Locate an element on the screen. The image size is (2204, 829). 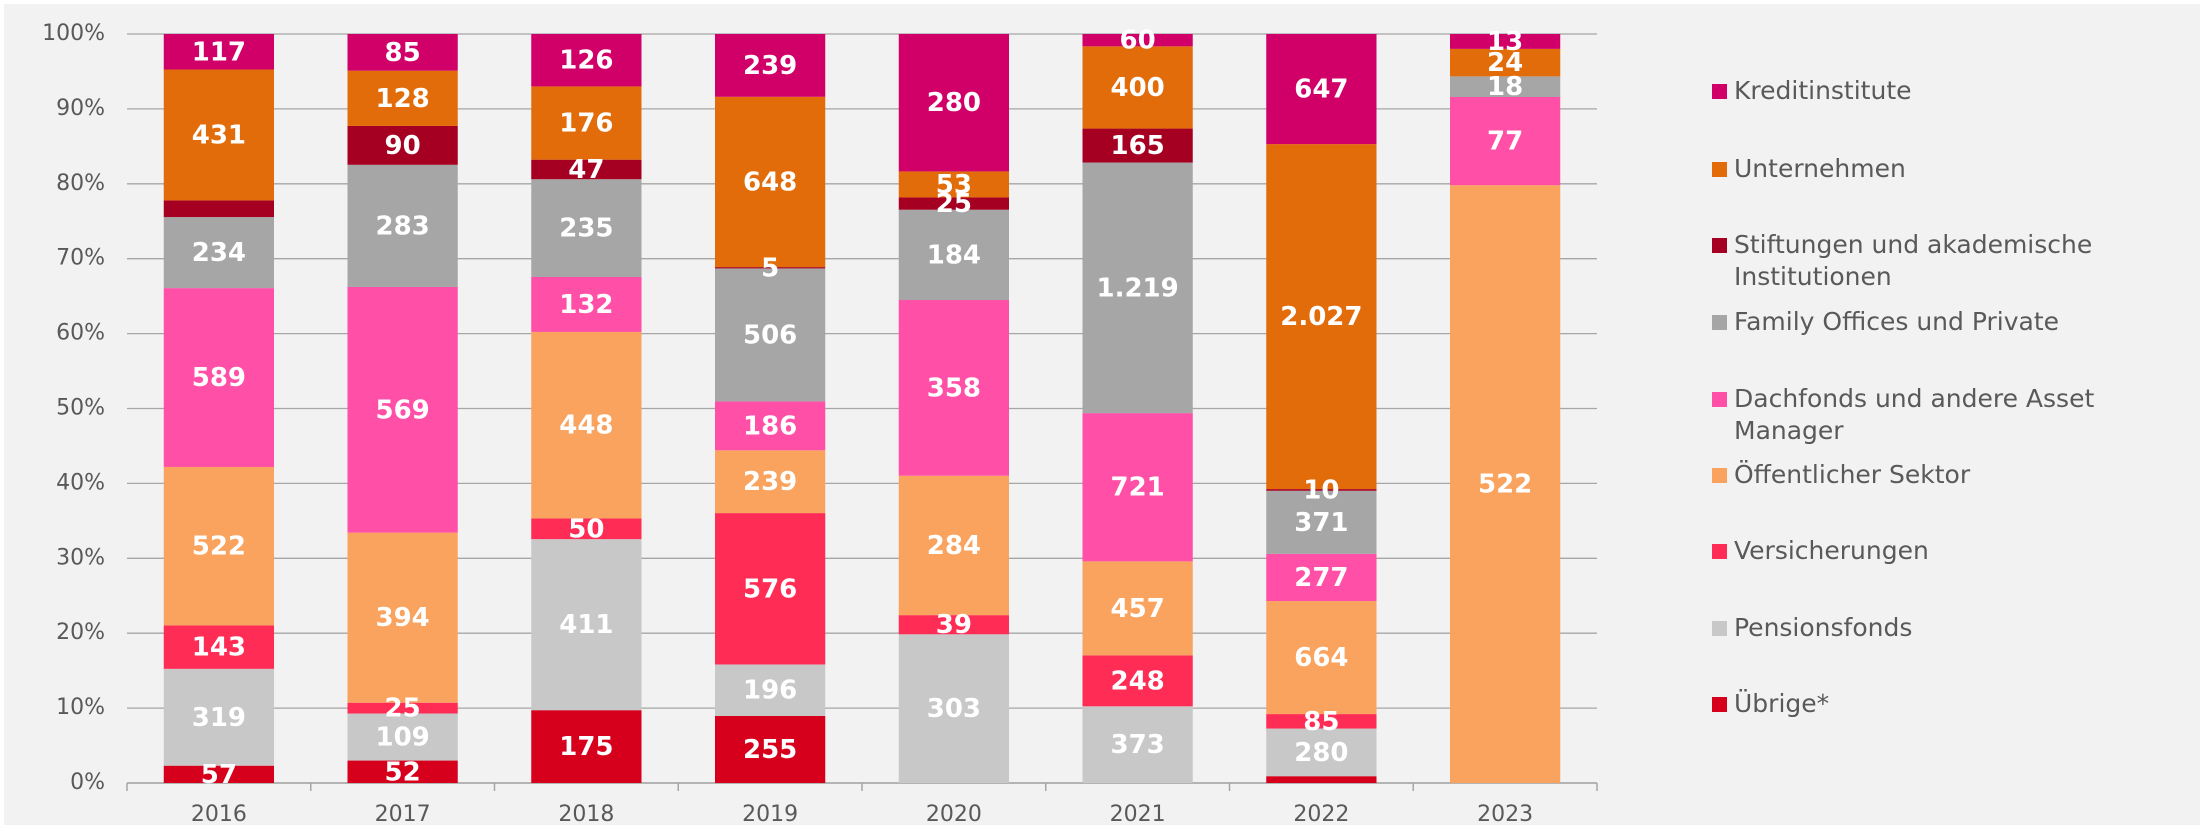
data-label: 85 is located at coordinates (1321, 722).